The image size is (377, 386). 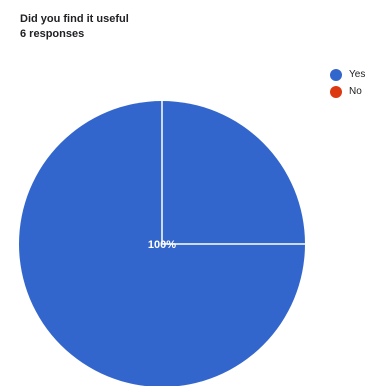 What do you see at coordinates (355, 91) in the screenshot?
I see `legend-label-no: No` at bounding box center [355, 91].